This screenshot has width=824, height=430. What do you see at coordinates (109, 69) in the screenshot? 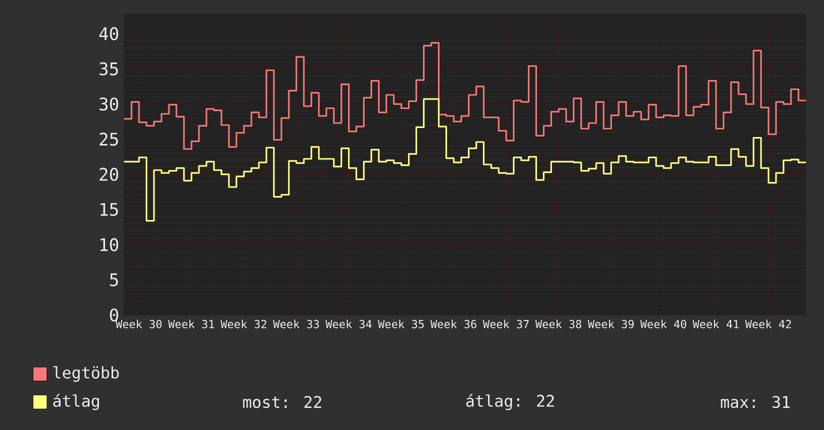
I see `y-tick-label: 35` at bounding box center [109, 69].